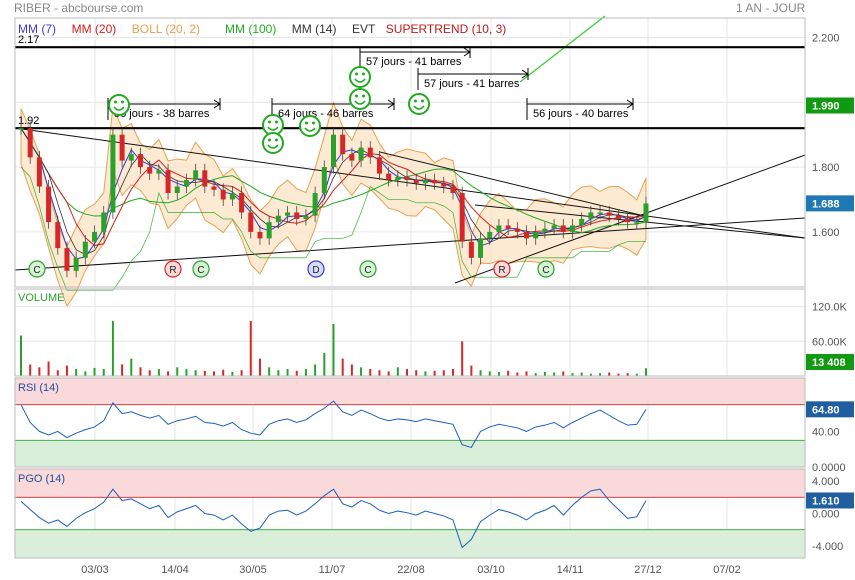 This screenshot has height=580, width=855. Describe the element at coordinates (314, 29) in the screenshot. I see `legend-item: MM (14)` at that location.